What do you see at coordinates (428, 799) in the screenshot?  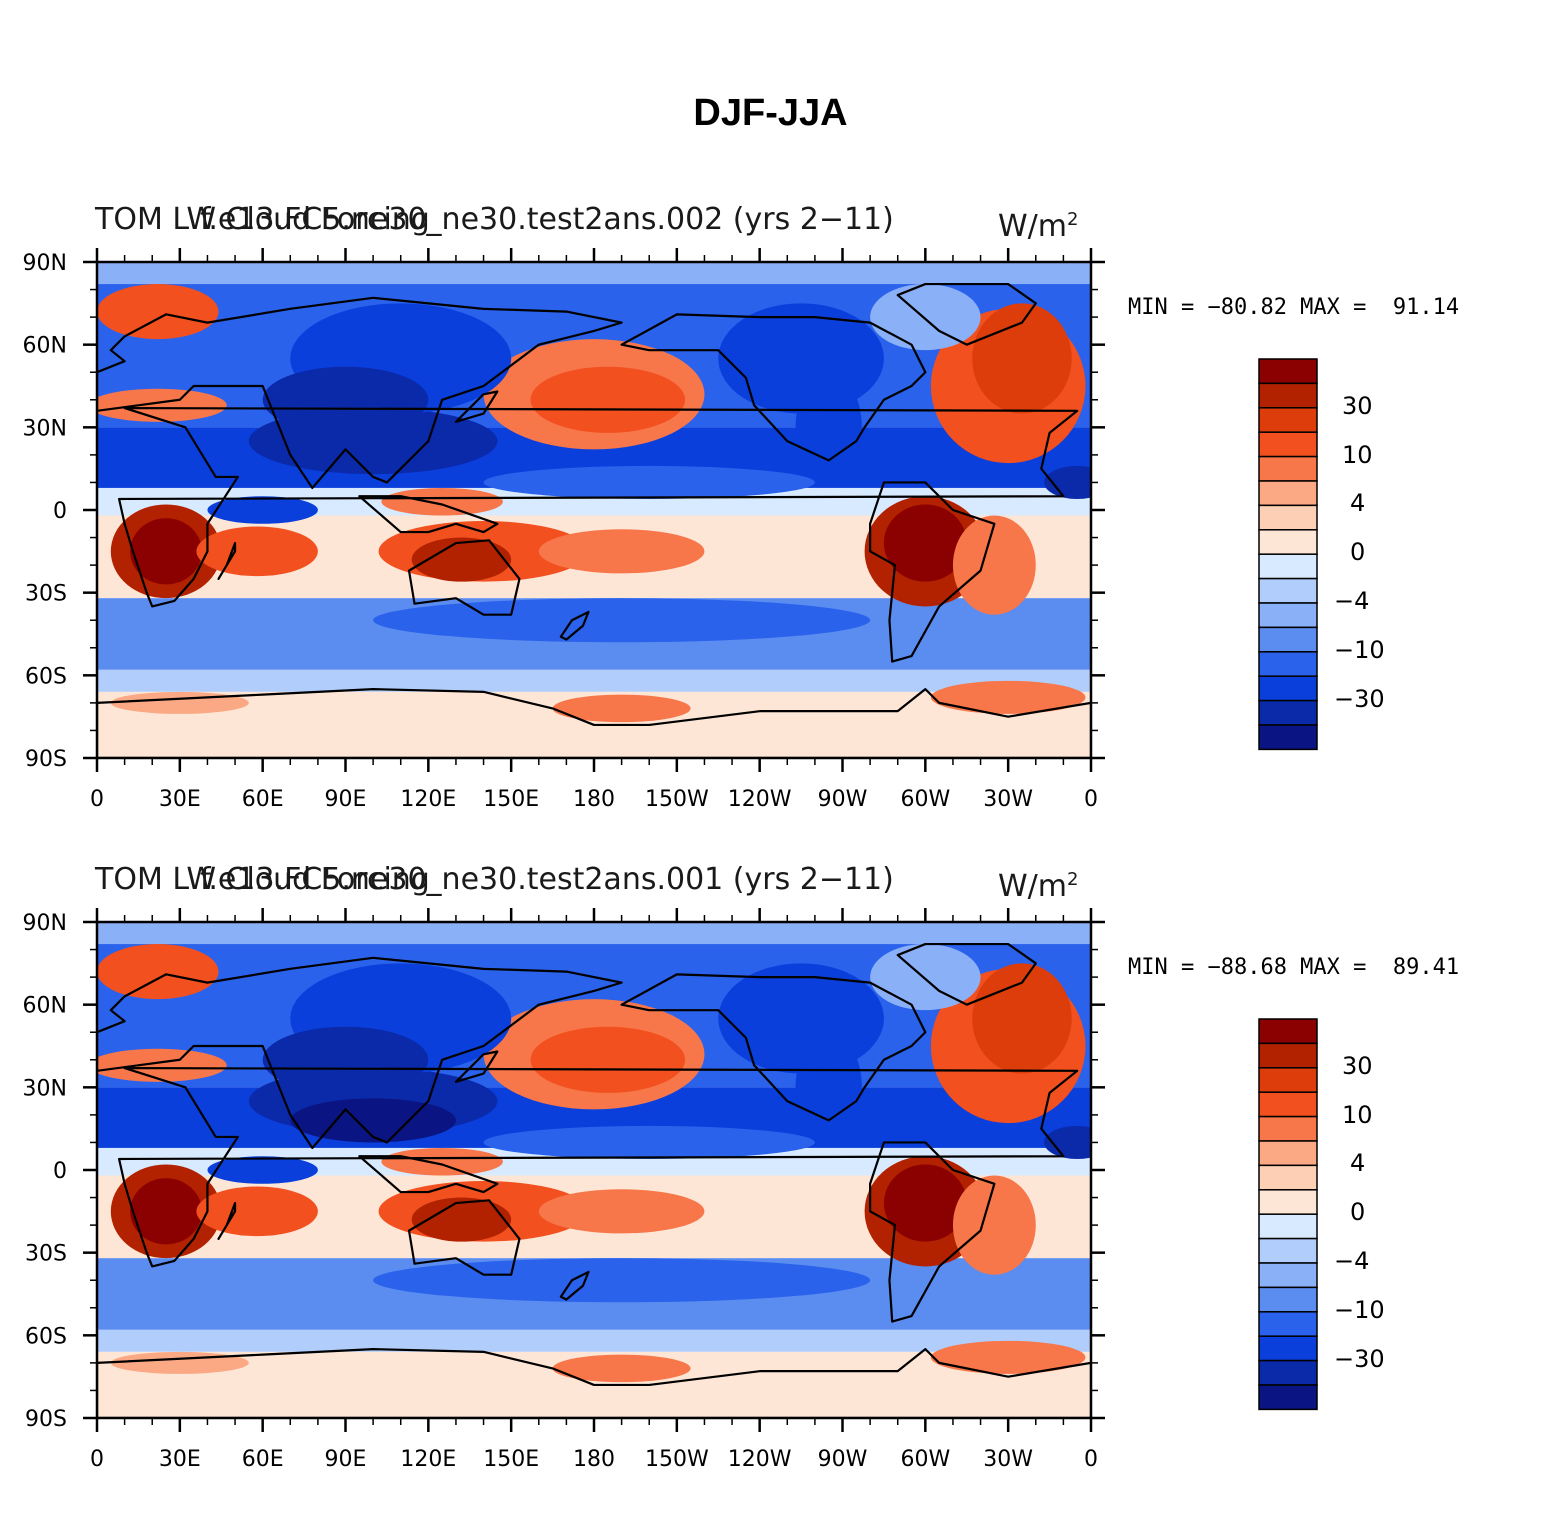 I see `lon-tick-label: 120E` at bounding box center [428, 799].